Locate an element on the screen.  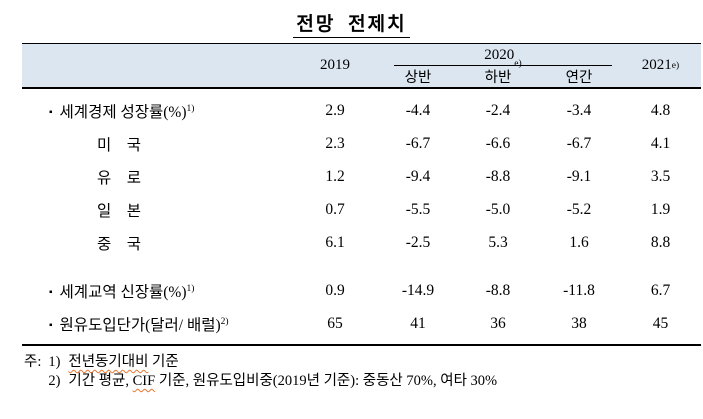
table-row-us: 미 국 2.3 -6.7 -6.6 -6.7 4.1 is located at coordinates (361, 143).